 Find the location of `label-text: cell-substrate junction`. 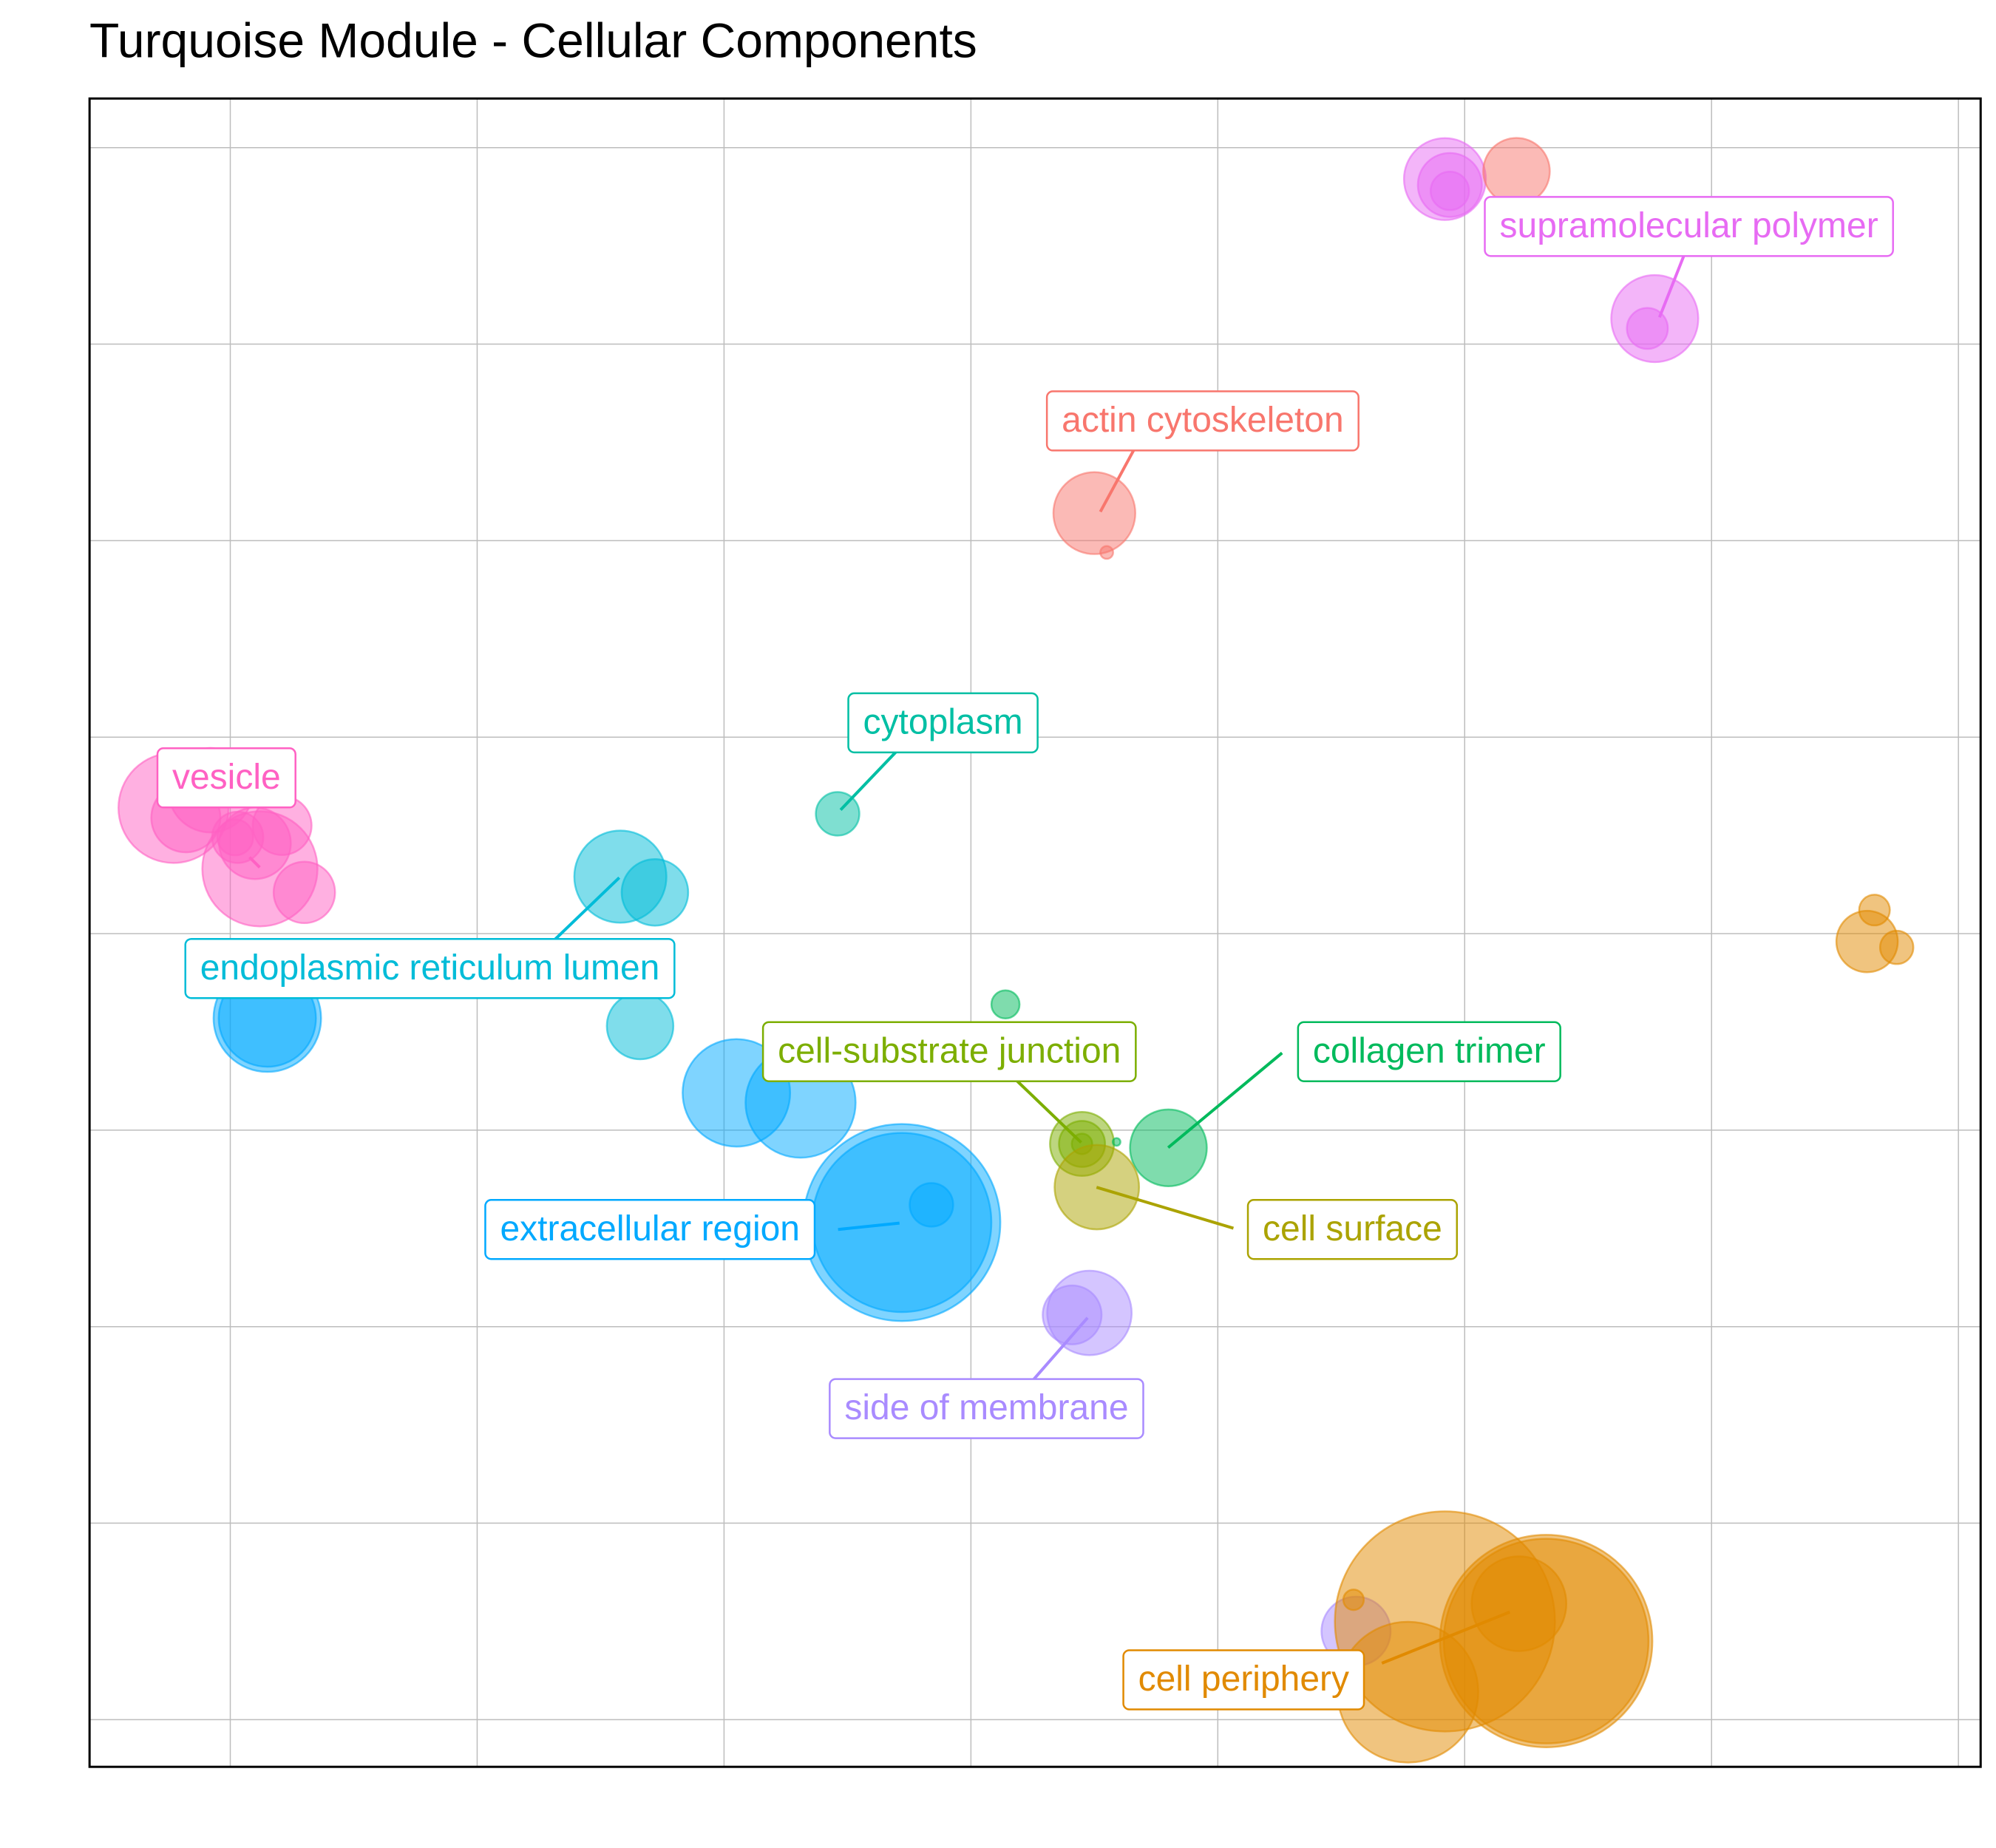

label-text: cell-substrate junction is located at coordinates (949, 1050).